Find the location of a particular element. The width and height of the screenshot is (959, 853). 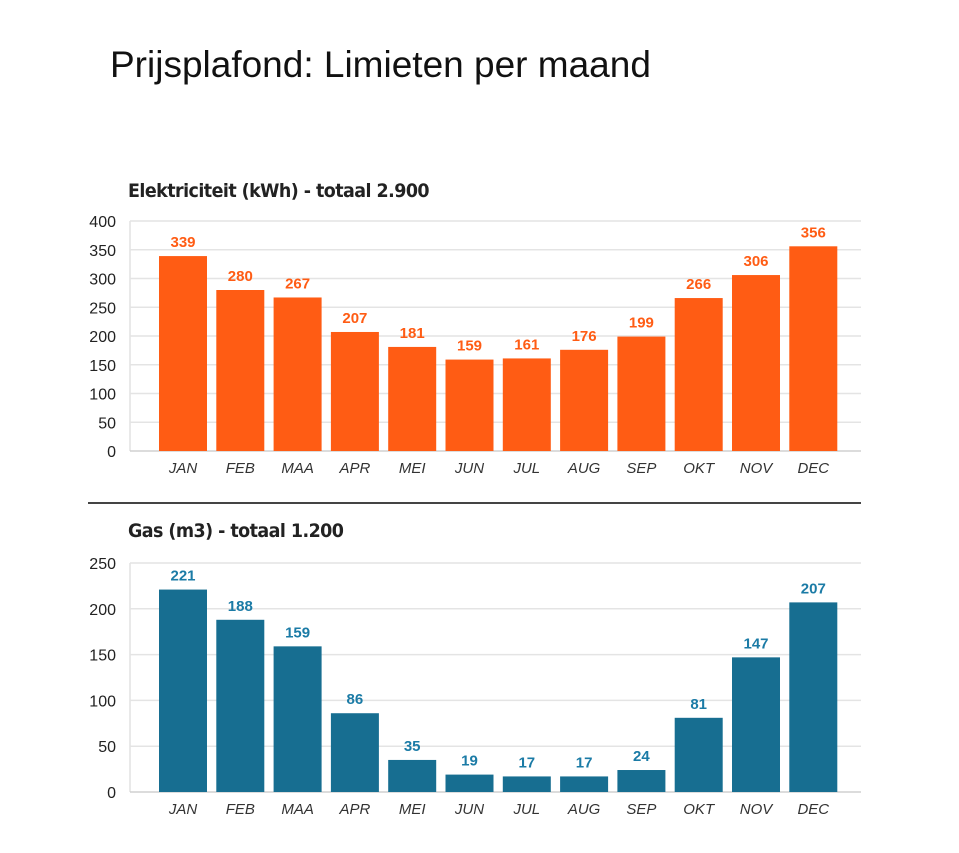

electricity-y-tick-label: 300 is located at coordinates (102, 280).